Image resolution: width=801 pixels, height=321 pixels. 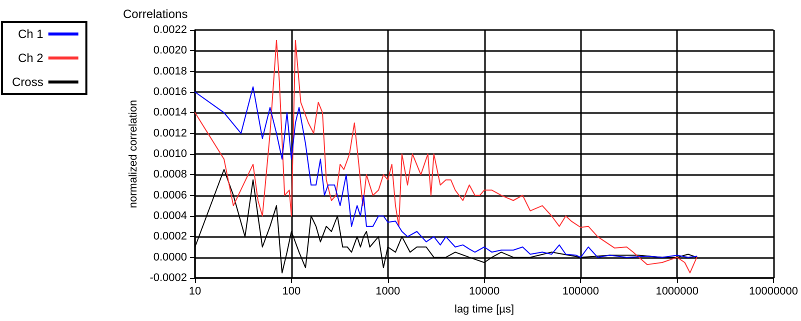 What do you see at coordinates (484, 292) in the screenshot?
I see `x-tick-label: 10000` at bounding box center [484, 292].